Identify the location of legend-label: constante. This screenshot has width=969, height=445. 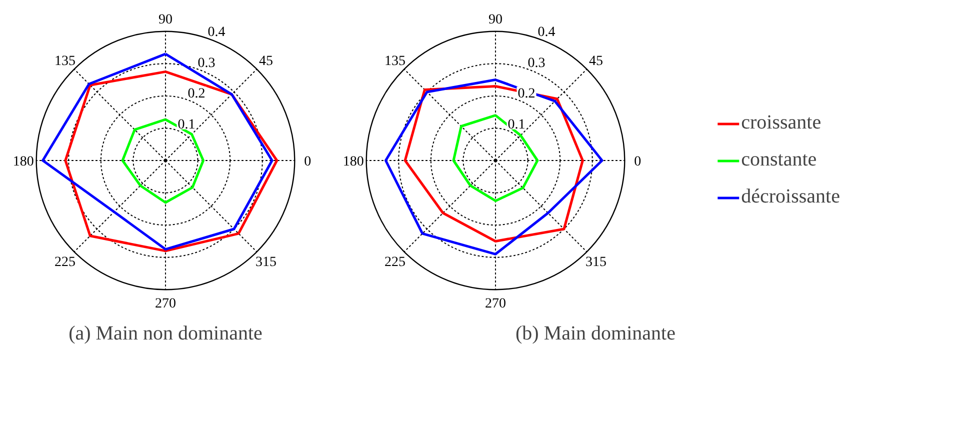
(779, 160).